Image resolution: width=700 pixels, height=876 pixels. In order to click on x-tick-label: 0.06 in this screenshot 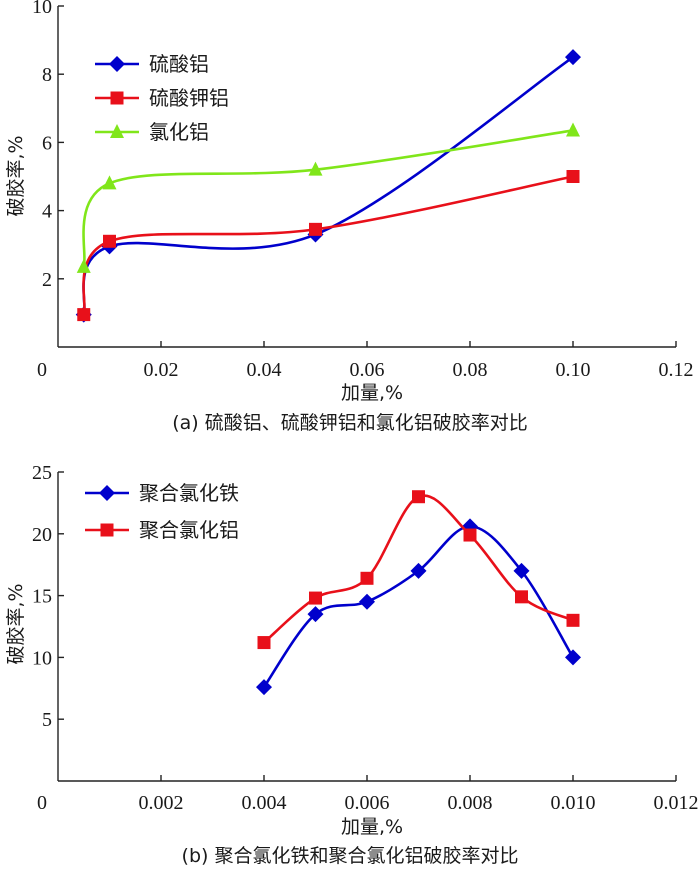, I will do `click(367, 370)`.